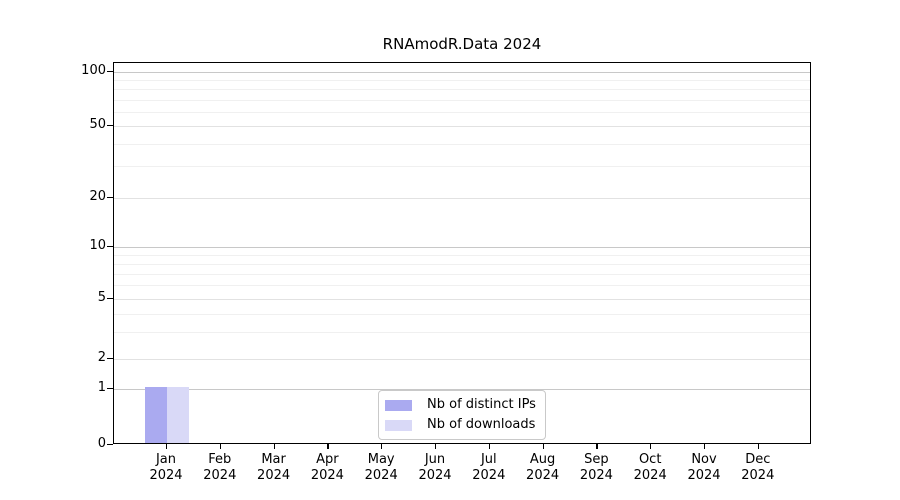  I want to click on y-tick-label-50: 50, so click(97, 124).